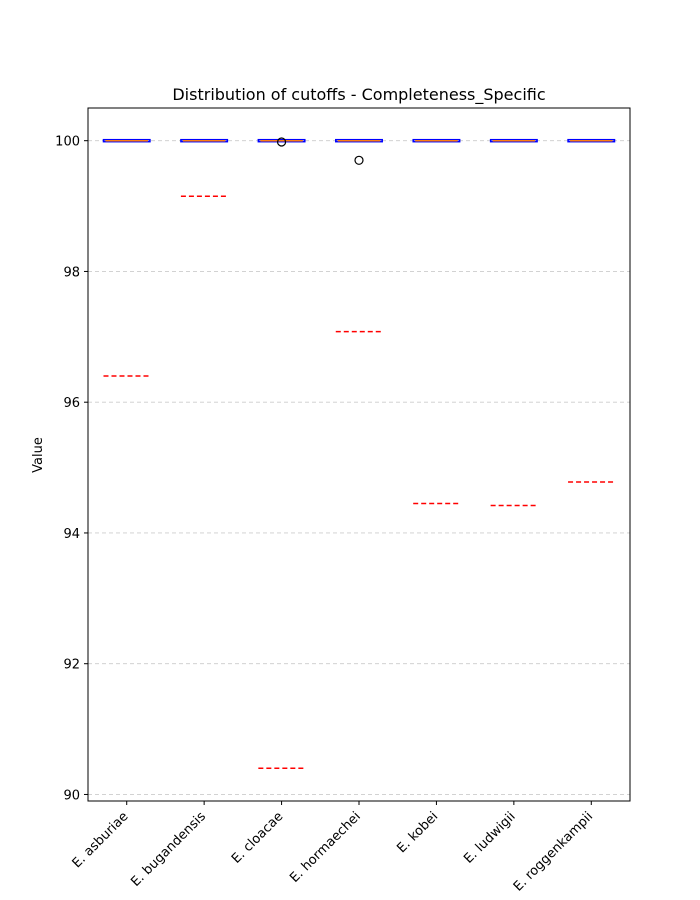  I want to click on y-axis-label: Value, so click(38, 455).